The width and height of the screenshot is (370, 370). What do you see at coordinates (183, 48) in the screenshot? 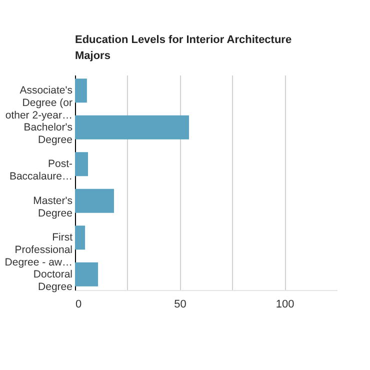
I see `chart-title: Education Levels for Interior Architecture Majors` at bounding box center [183, 48].